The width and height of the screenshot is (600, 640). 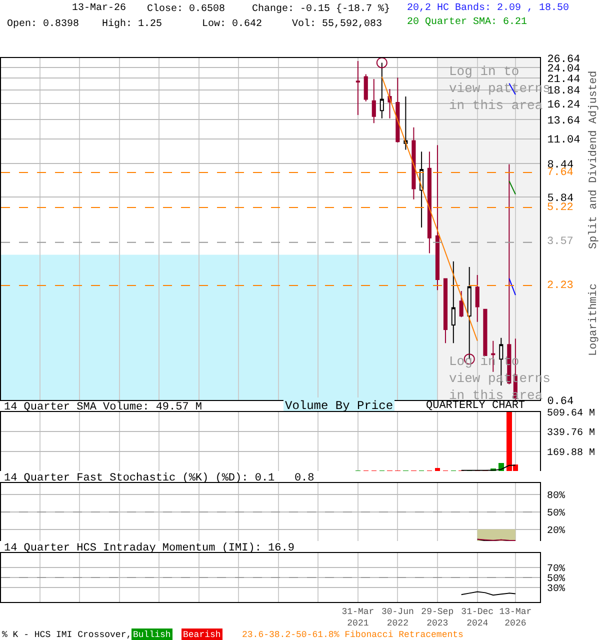 I want to click on chart-title: 14 Quarter Fast Stochastic (%K) (%D): 0.1 0.8, so click(x=159, y=478).